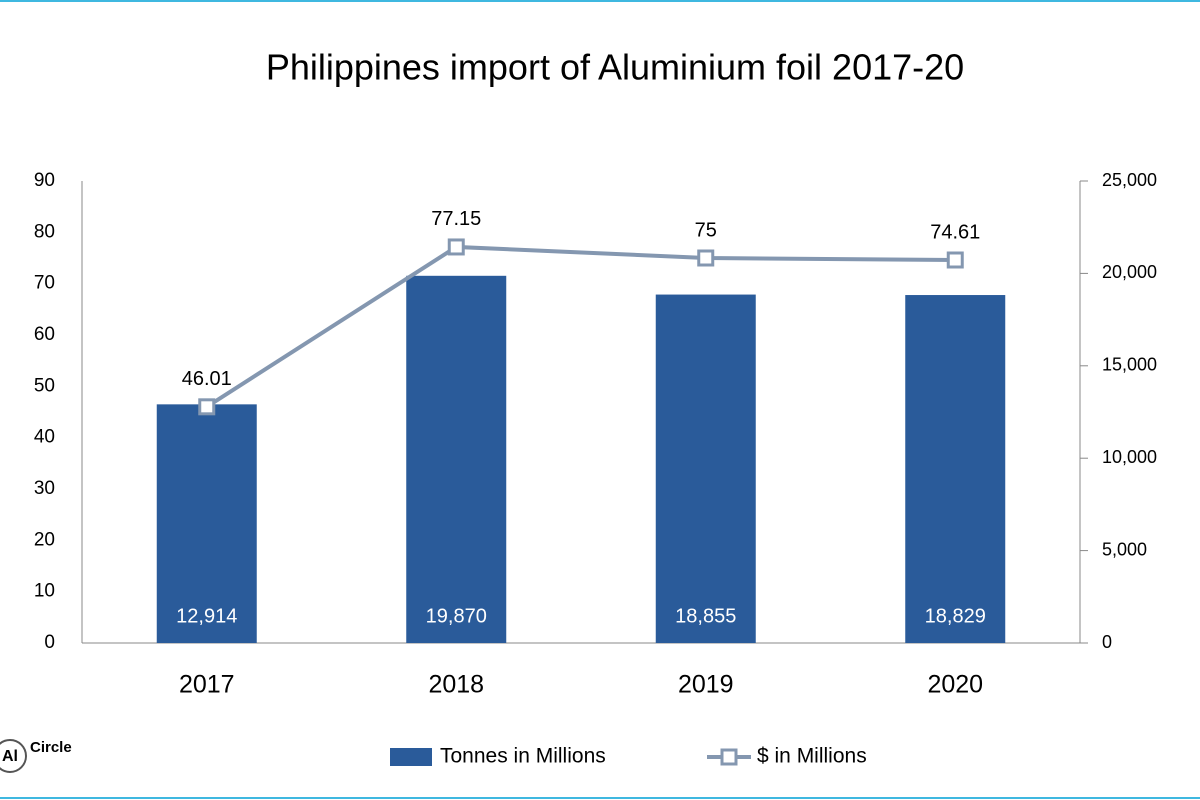 This screenshot has width=1200, height=800. I want to click on y-tick-label: 20, so click(44, 539).